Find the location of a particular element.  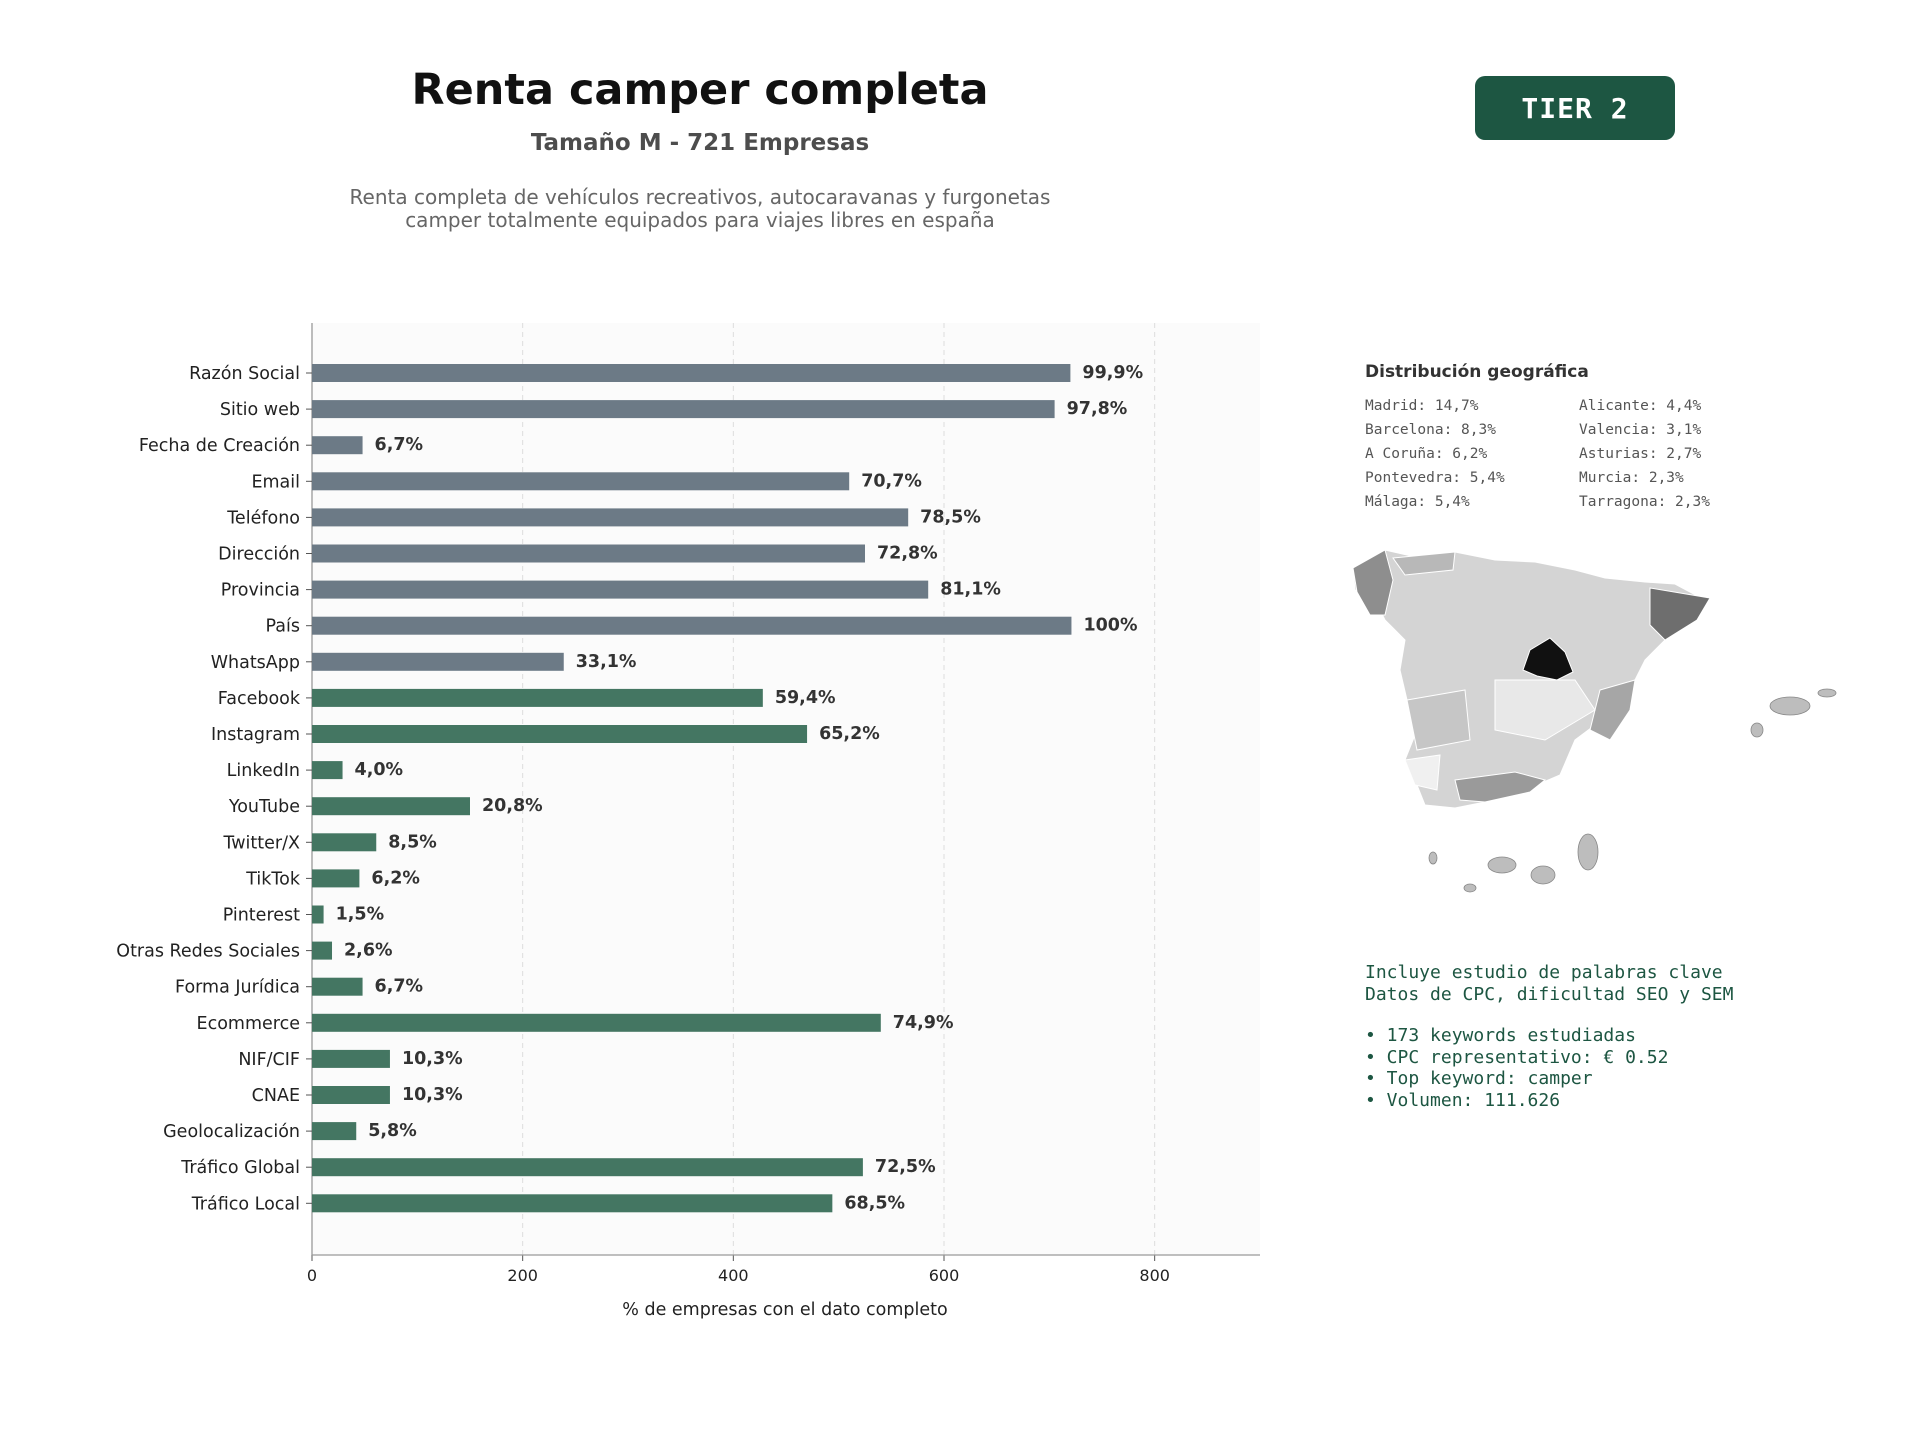

data-label: 65,2% is located at coordinates (849, 734).